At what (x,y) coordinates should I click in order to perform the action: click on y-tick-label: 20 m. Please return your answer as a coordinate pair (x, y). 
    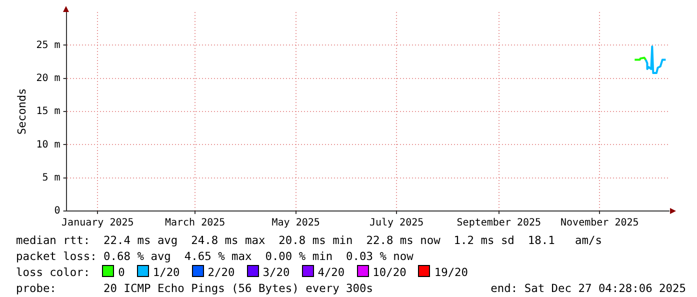
    Looking at the image, I should click on (48, 78).